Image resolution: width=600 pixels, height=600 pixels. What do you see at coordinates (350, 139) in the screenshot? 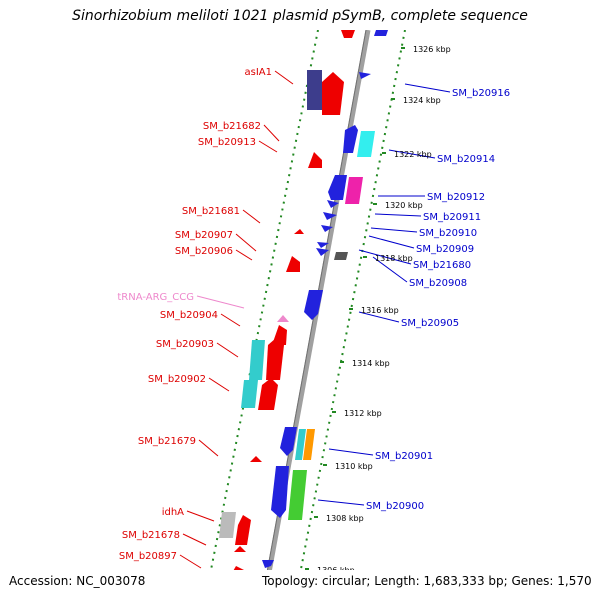
I see `gene-sm-b20914-blue` at bounding box center [350, 139].